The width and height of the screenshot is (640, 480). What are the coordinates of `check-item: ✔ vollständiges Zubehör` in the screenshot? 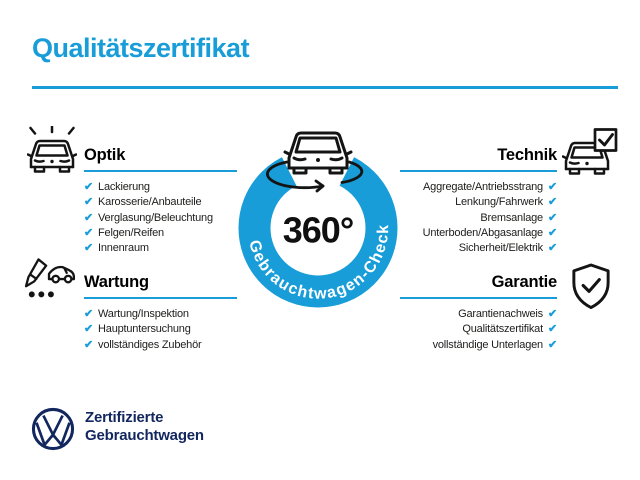 It's located at (160, 345).